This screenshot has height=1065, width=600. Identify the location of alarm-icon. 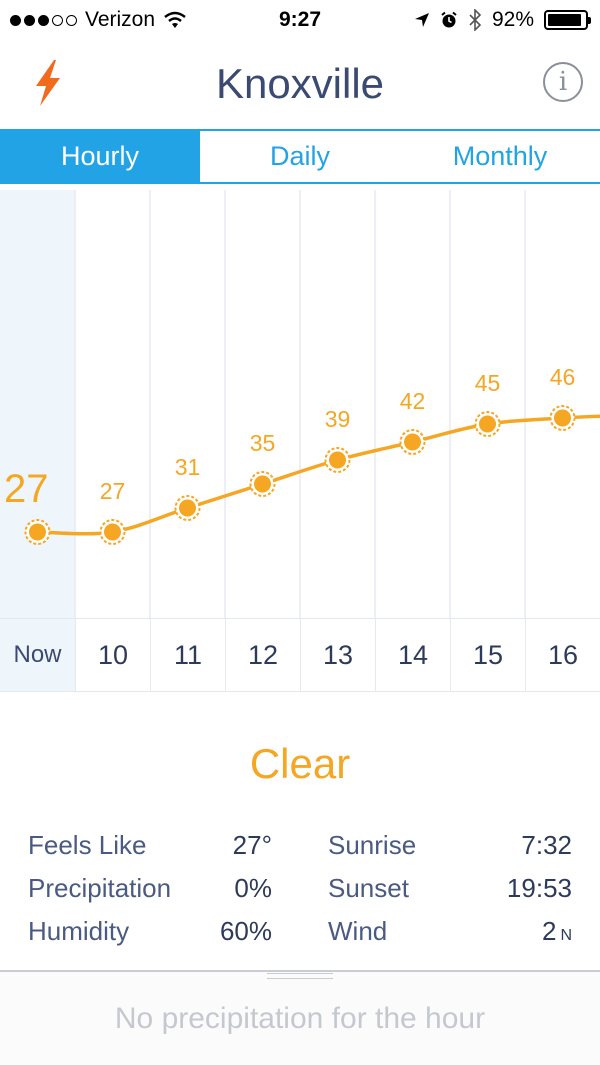
(449, 19).